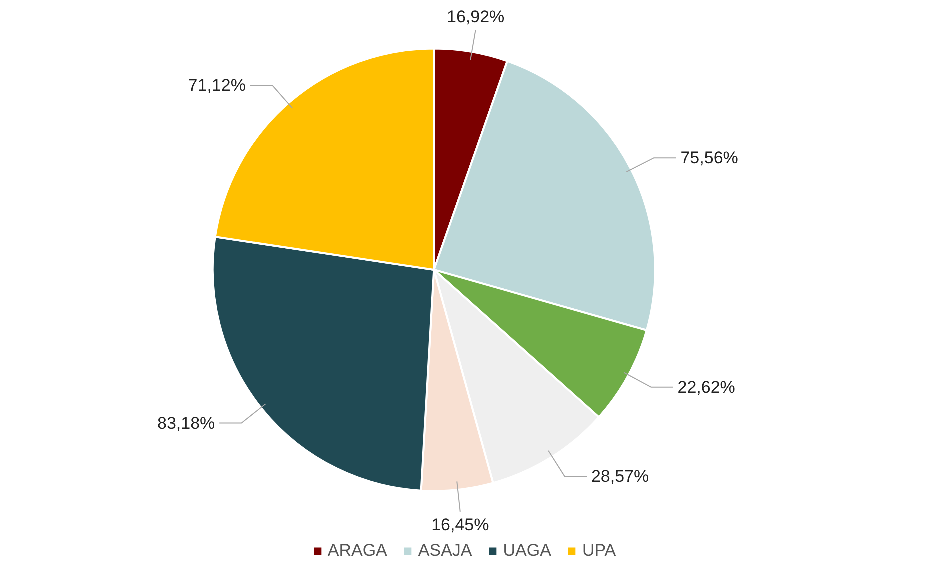 The height and width of the screenshot is (565, 927). I want to click on legend-label: UAGA, so click(527, 551).